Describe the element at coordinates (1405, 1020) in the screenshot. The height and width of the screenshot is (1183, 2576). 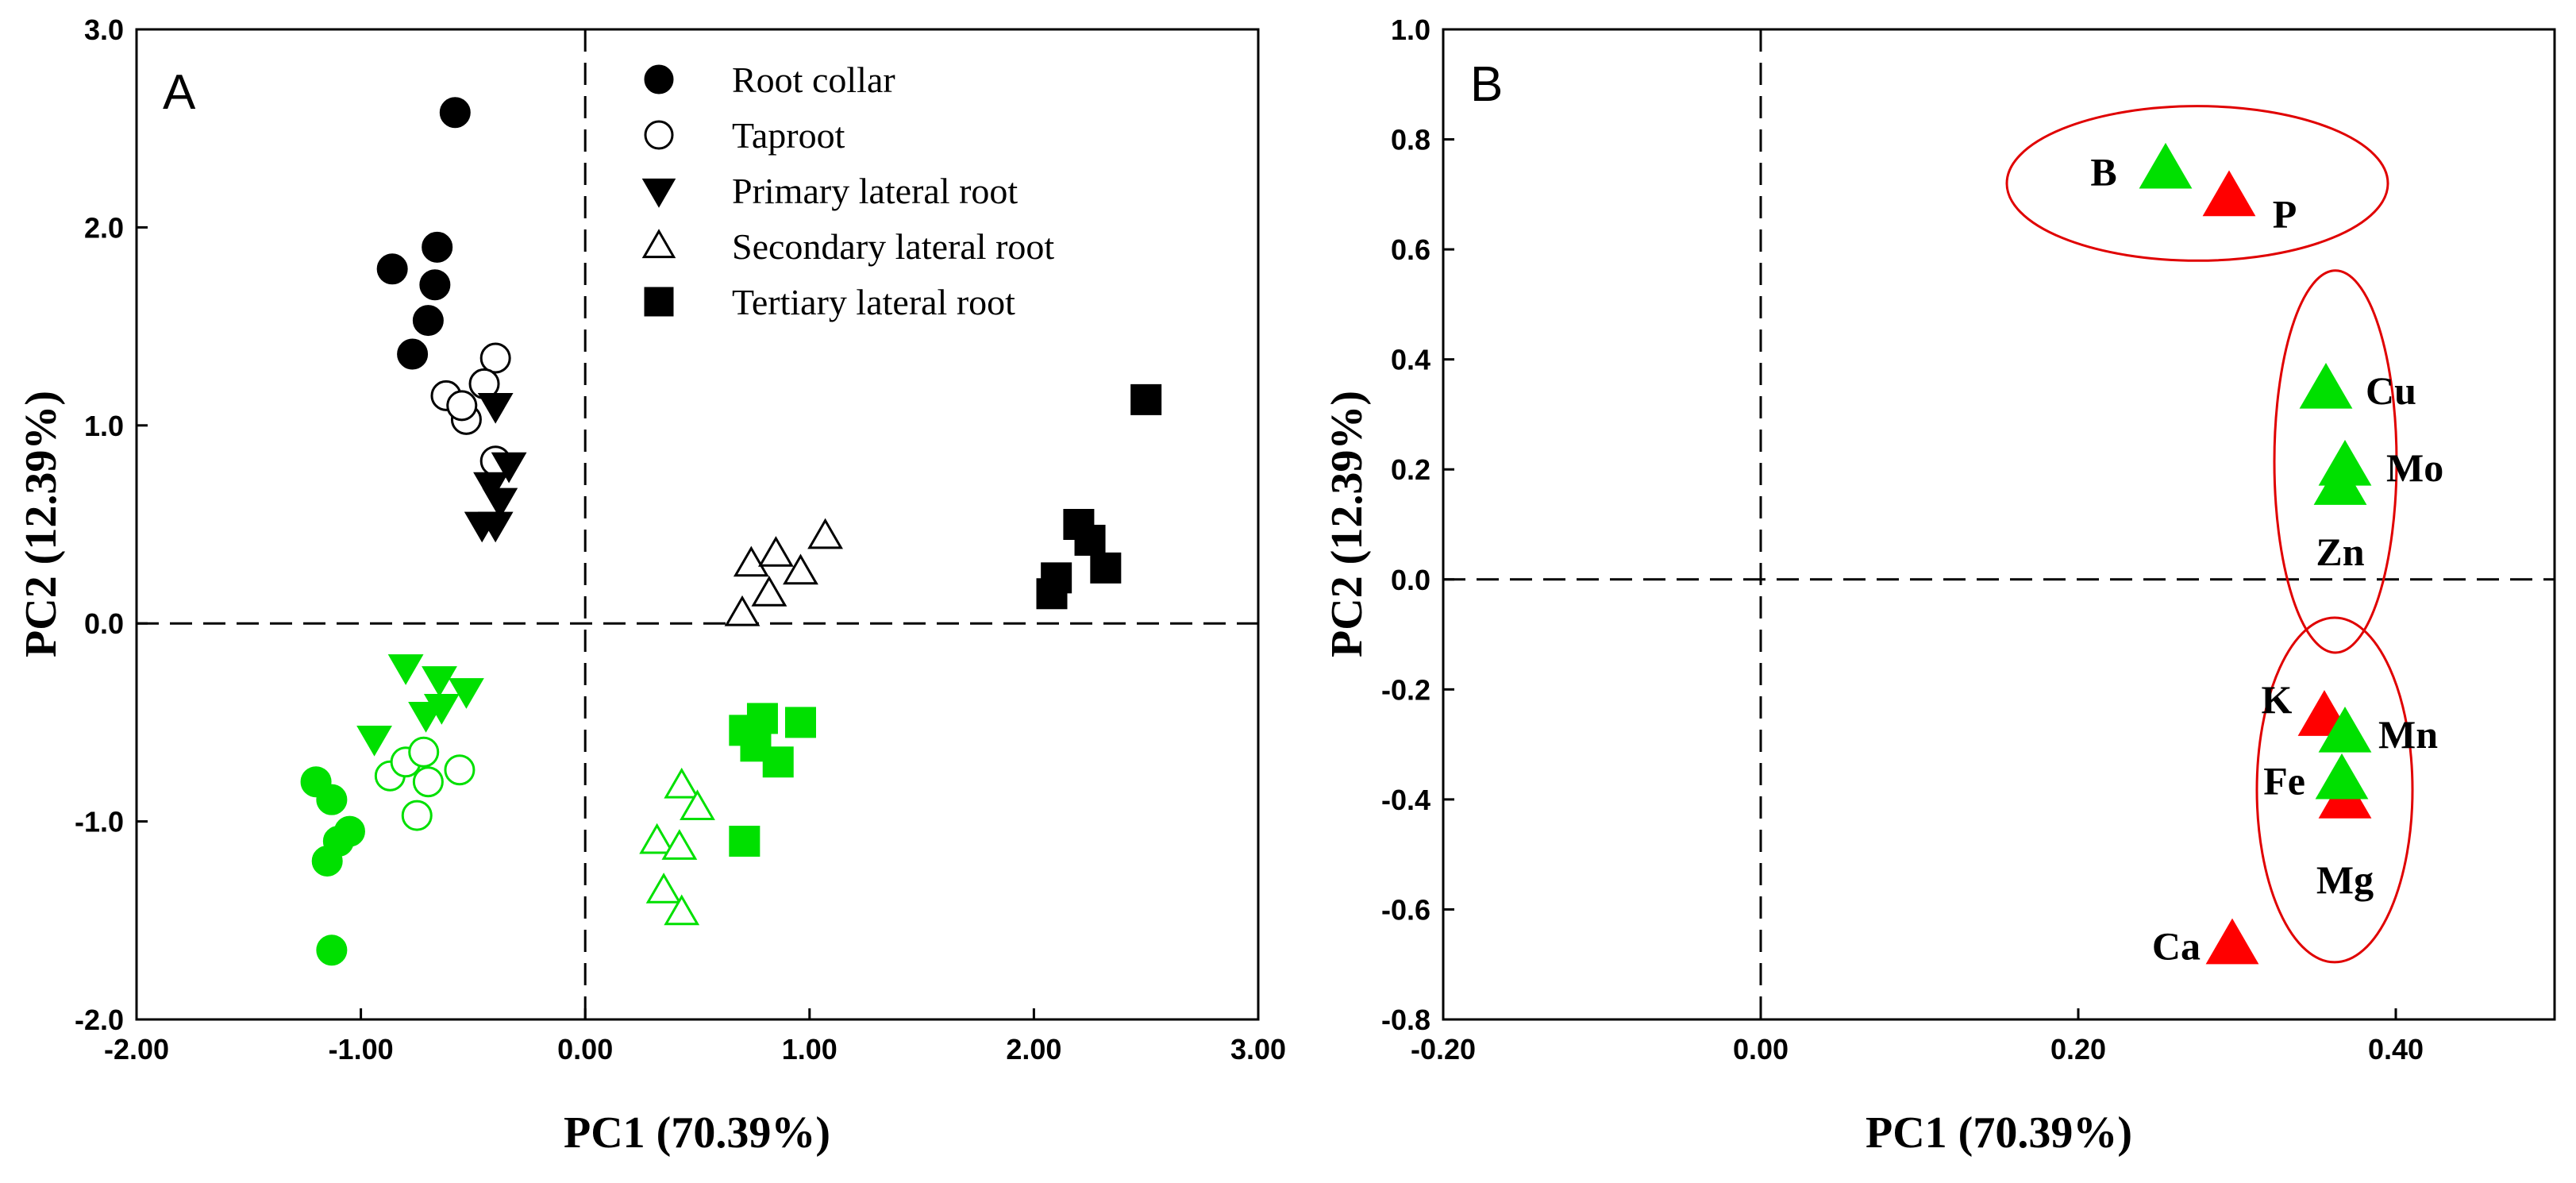
I see `y-tick-label: -0.8` at that location.